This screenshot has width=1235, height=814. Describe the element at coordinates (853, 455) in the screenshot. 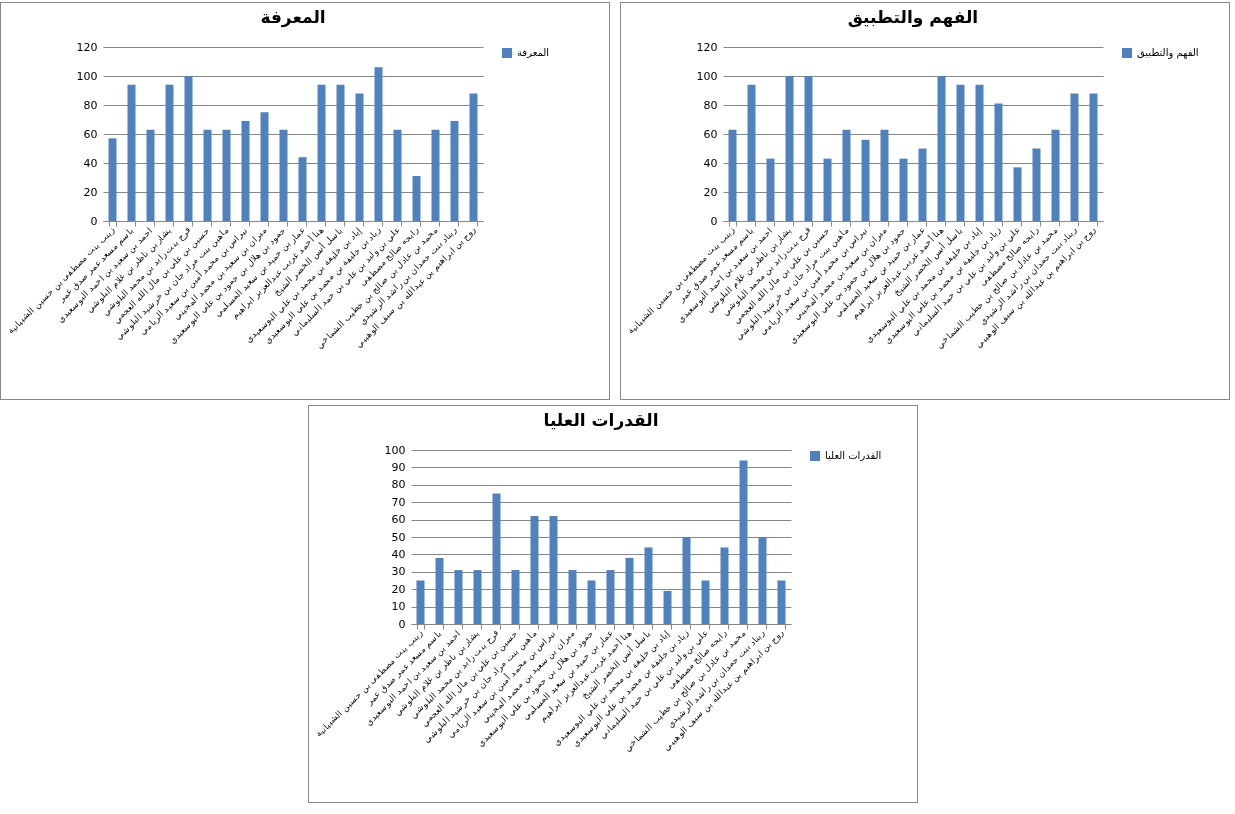

I see `legend-label: القدرات العليا` at that location.